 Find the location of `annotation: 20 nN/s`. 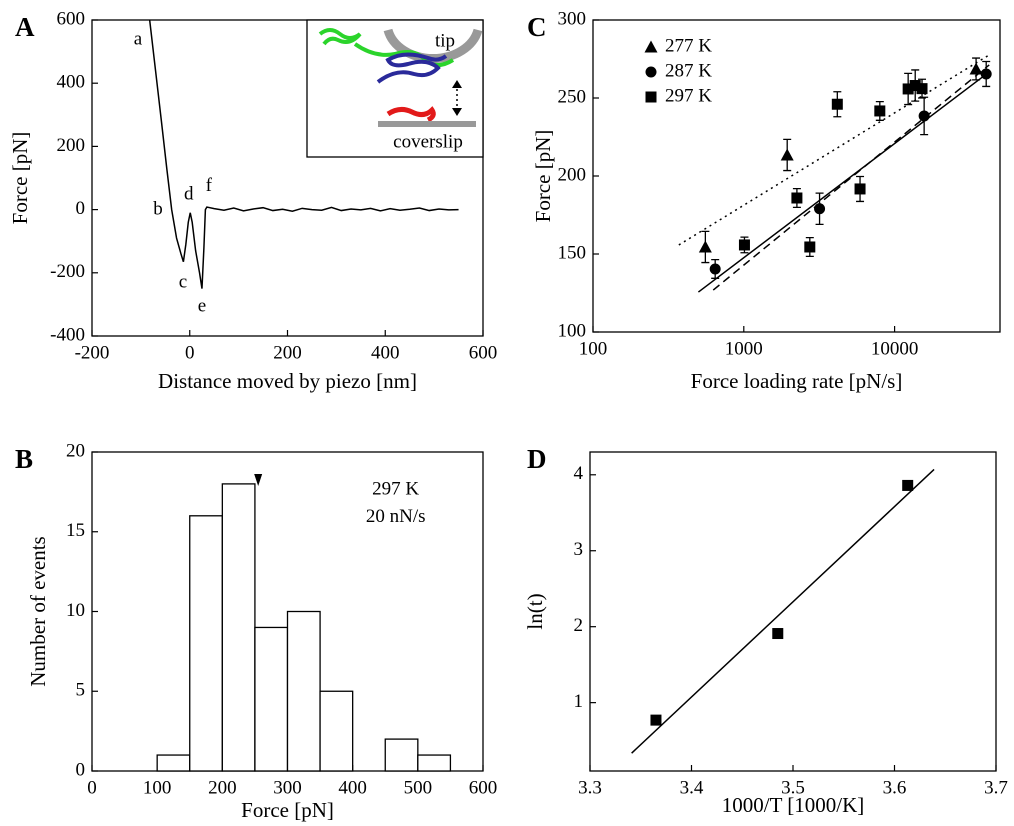

annotation: 20 nN/s is located at coordinates (396, 516).